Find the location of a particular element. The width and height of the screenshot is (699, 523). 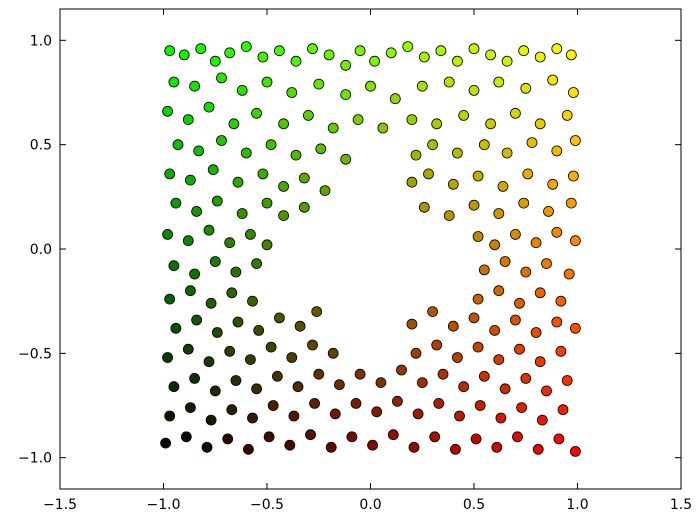

y-tick-label-2: 0.0 is located at coordinates (41, 250).